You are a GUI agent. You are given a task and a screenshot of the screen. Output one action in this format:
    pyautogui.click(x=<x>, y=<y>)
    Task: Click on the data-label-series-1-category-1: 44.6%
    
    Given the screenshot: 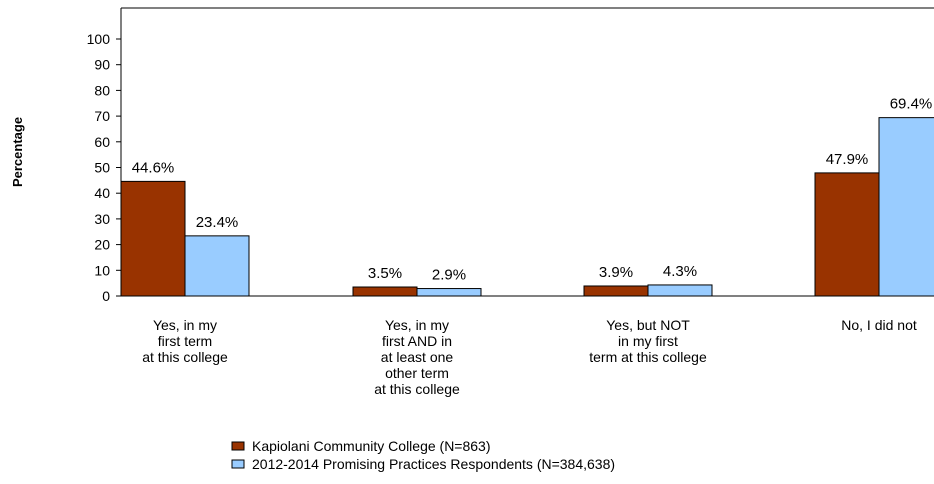 What is the action you would take?
    pyautogui.click(x=153, y=167)
    